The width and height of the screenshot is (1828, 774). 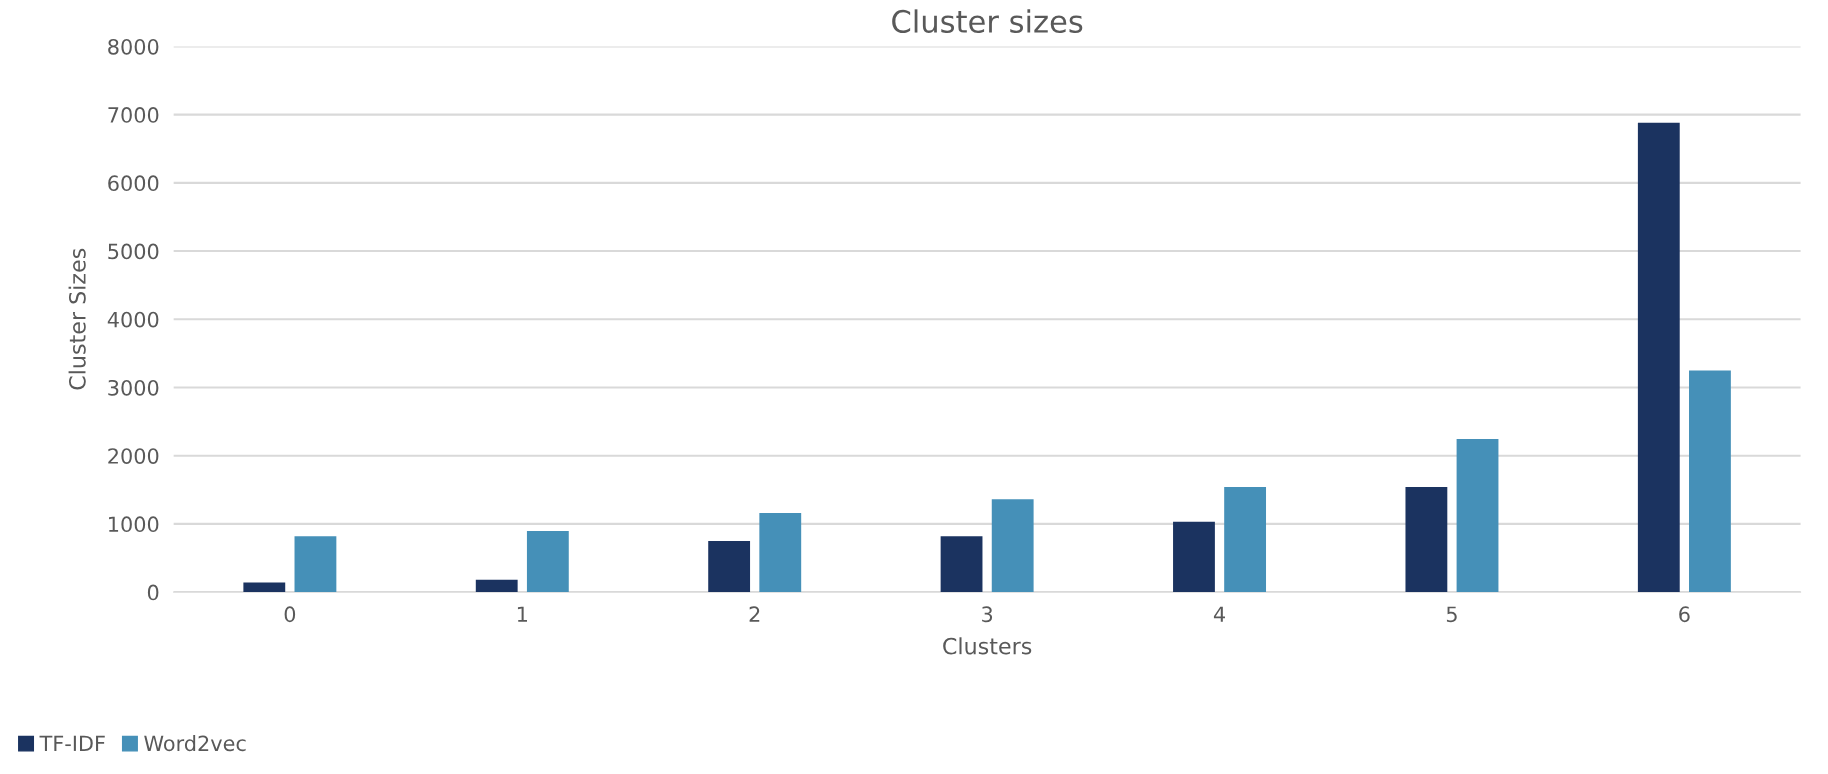 What do you see at coordinates (133, 46) in the screenshot?
I see `y-tick-label: 8000` at bounding box center [133, 46].